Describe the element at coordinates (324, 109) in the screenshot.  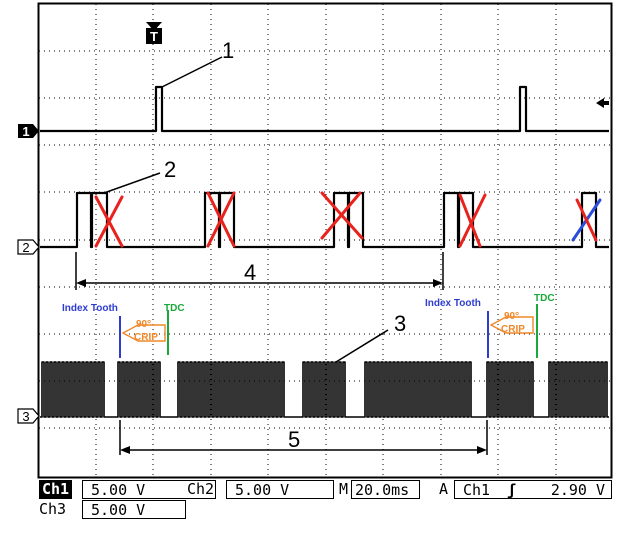
I see `ch1-waveform-trace` at that location.